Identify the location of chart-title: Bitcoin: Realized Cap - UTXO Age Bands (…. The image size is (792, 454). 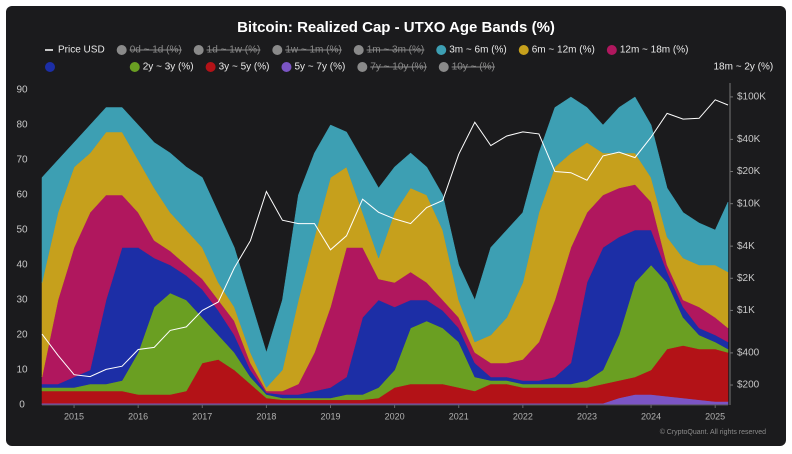
(396, 27).